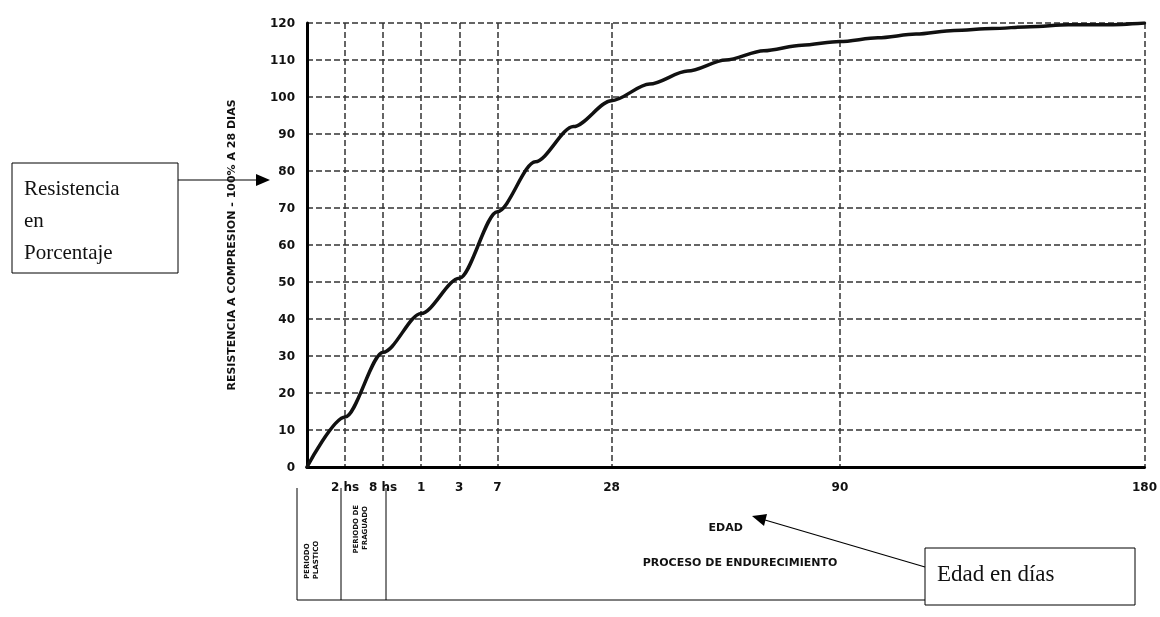 The image size is (1160, 617). What do you see at coordinates (1144, 487) in the screenshot?
I see `x-tick-label: 180` at bounding box center [1144, 487].